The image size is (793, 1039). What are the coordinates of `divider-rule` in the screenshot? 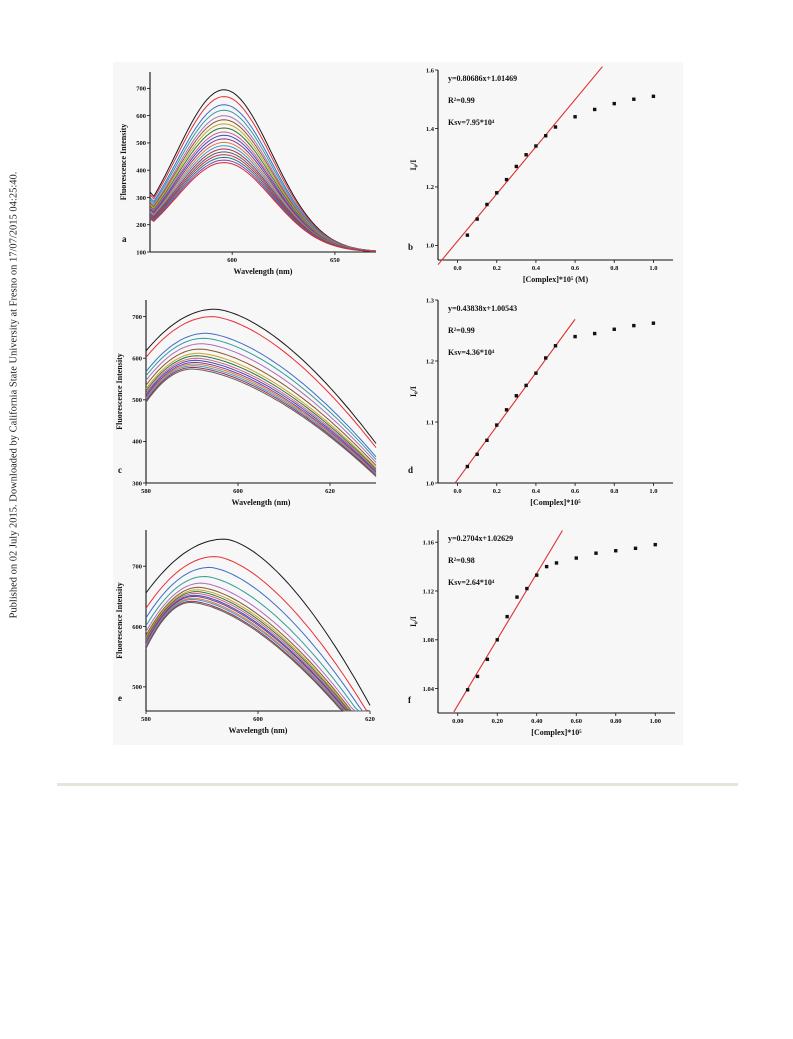 It's located at (397, 784).